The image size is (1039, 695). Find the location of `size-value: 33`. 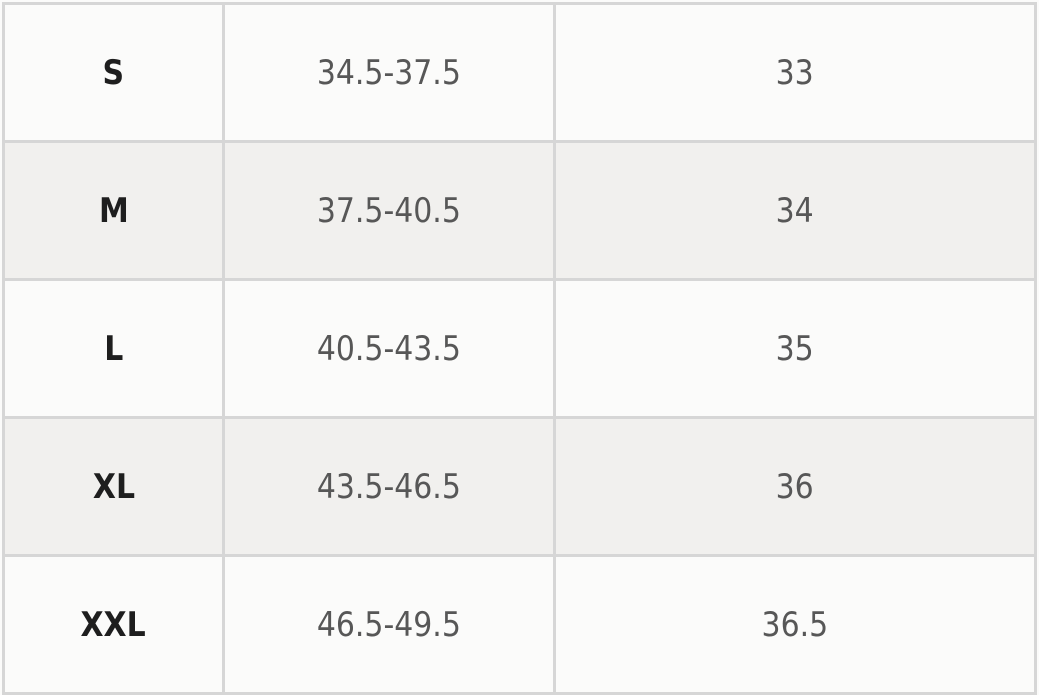

size-value: 33 is located at coordinates (795, 72).